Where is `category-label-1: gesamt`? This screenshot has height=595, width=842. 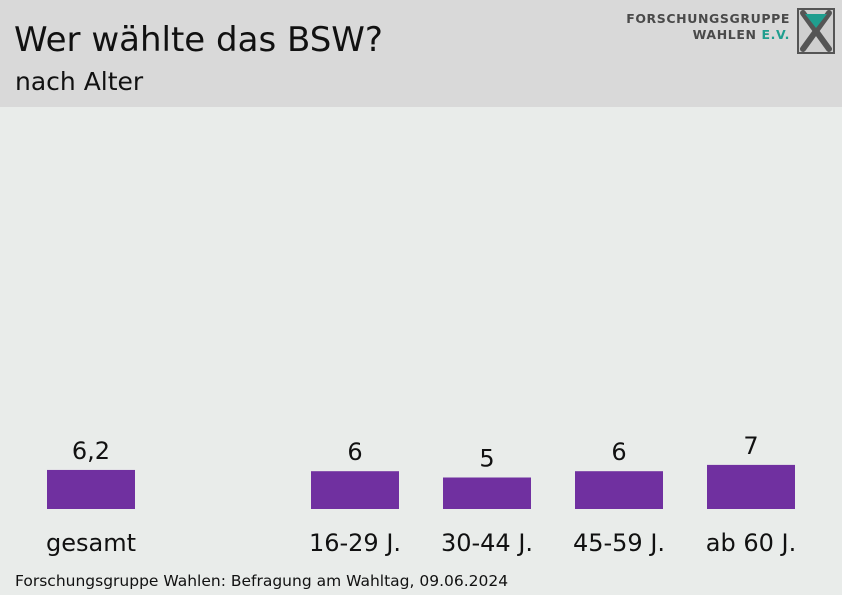
category-label-1: gesamt is located at coordinates (91, 543).